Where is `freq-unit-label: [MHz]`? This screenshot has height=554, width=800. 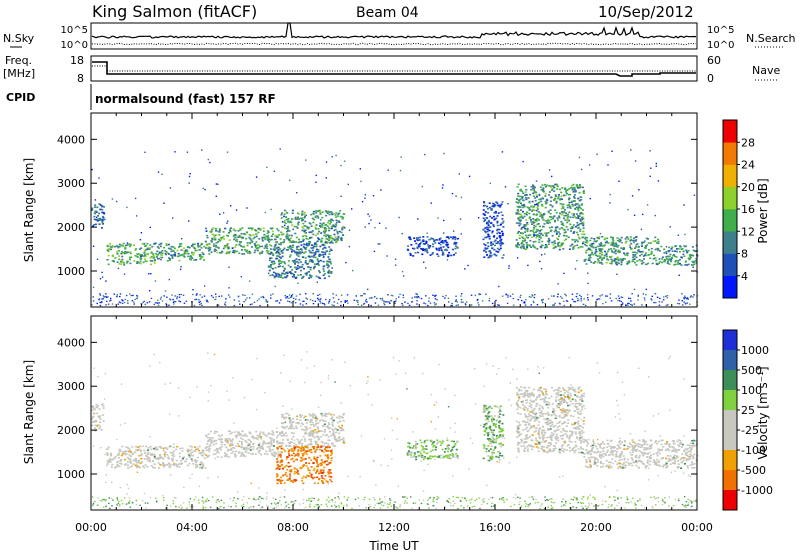
freq-unit-label: [MHz] is located at coordinates (19, 73).